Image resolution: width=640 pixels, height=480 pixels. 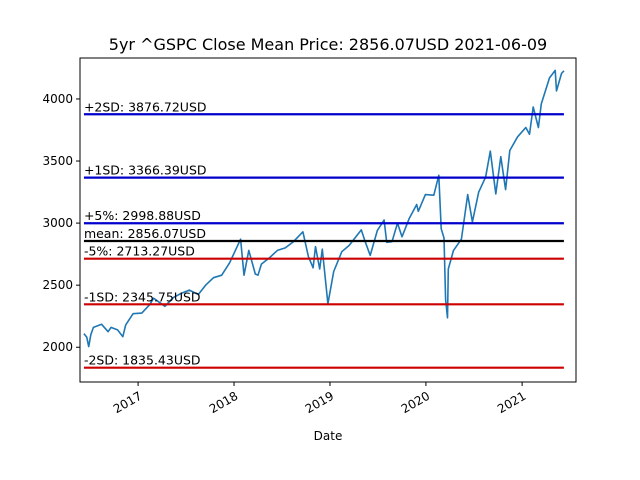 I want to click on level-label-0: +2SD: 3876.72USD, so click(x=145, y=106).